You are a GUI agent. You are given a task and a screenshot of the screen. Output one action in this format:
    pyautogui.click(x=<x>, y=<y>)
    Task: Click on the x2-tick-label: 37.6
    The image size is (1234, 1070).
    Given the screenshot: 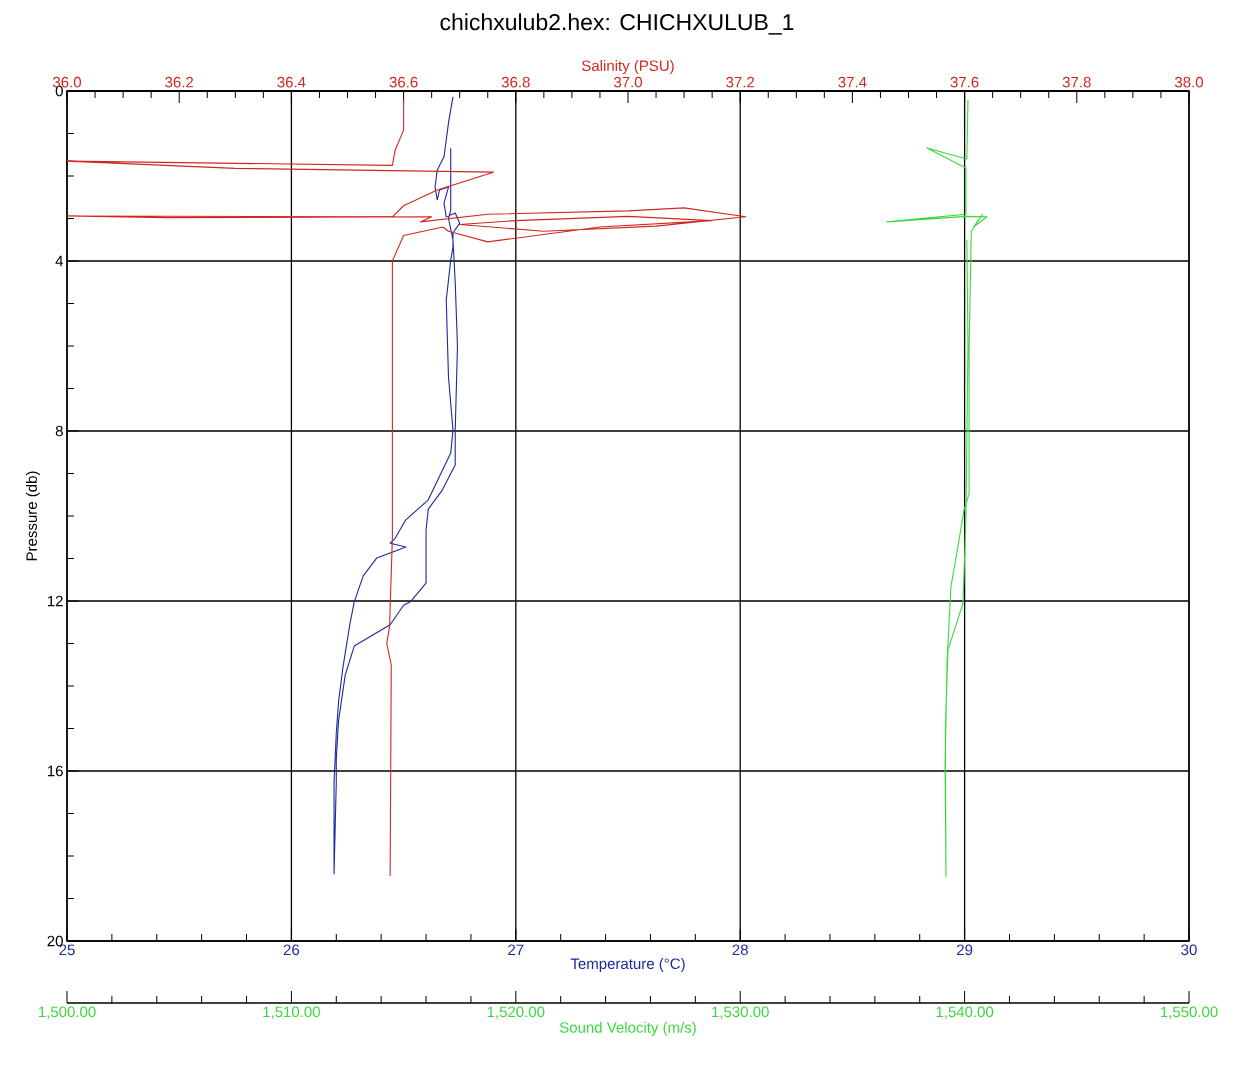 What is the action you would take?
    pyautogui.click(x=964, y=82)
    